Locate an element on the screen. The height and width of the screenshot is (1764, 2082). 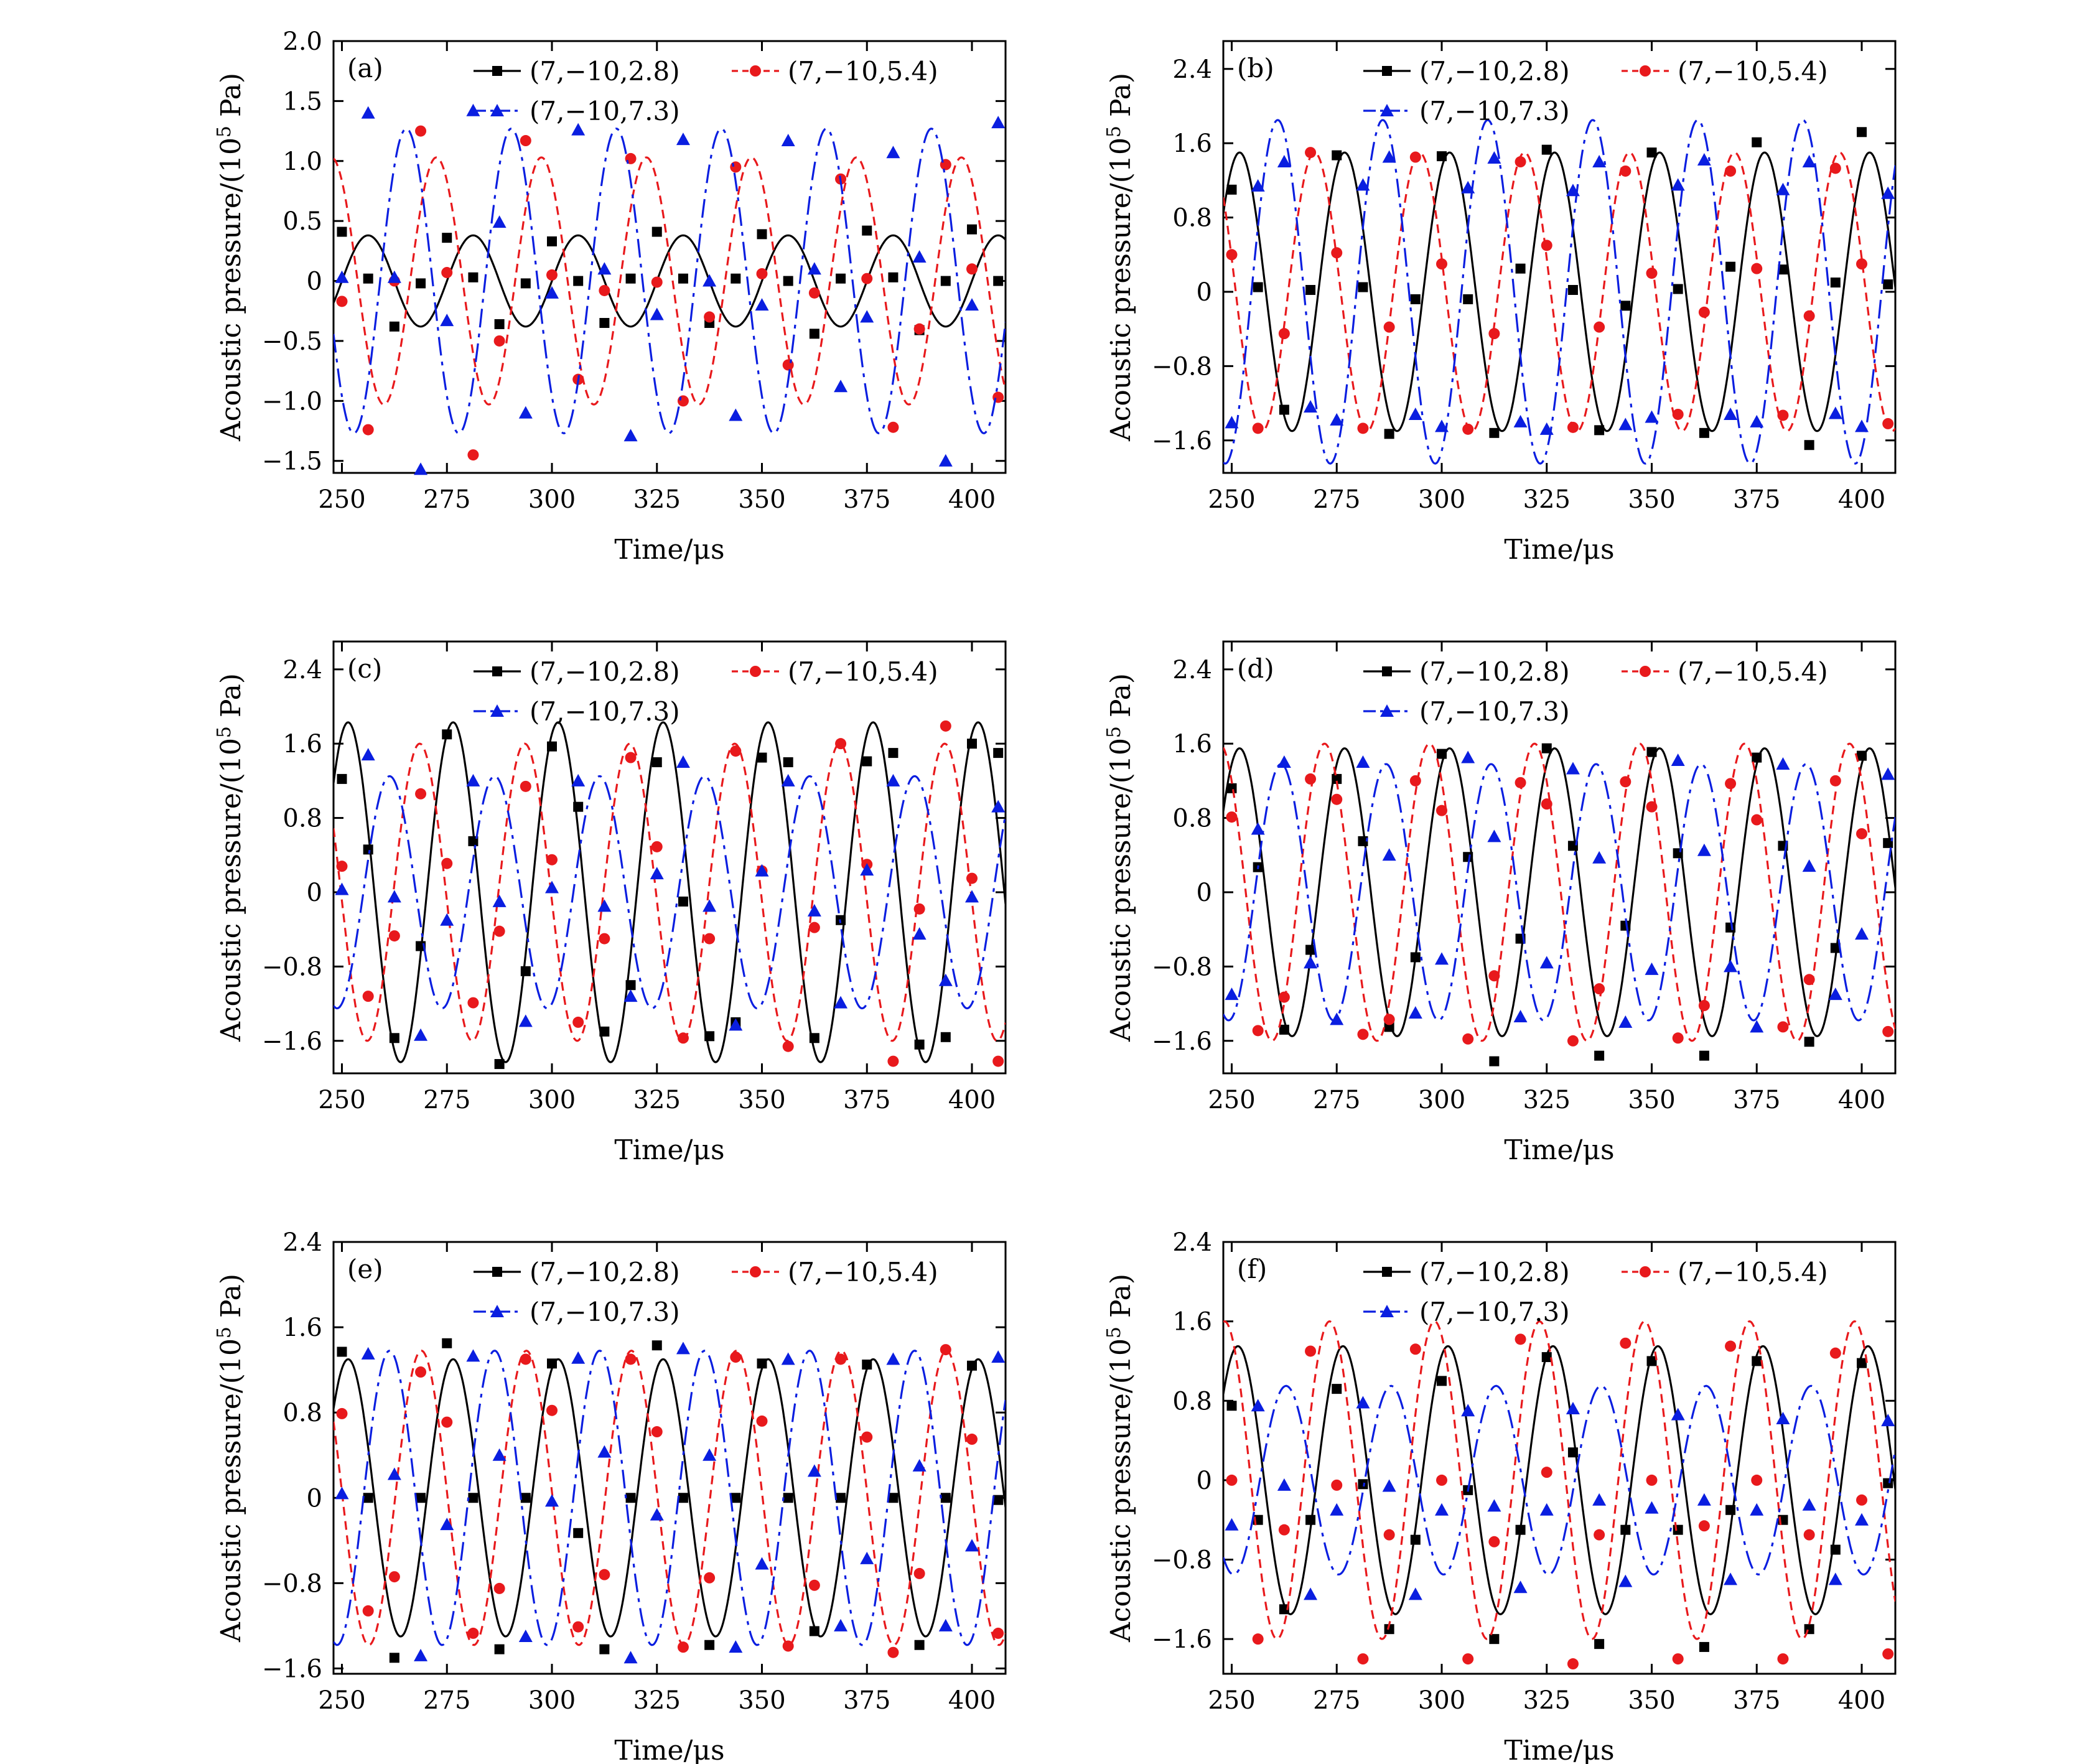
panel-label: (c) is located at coordinates (364, 668).